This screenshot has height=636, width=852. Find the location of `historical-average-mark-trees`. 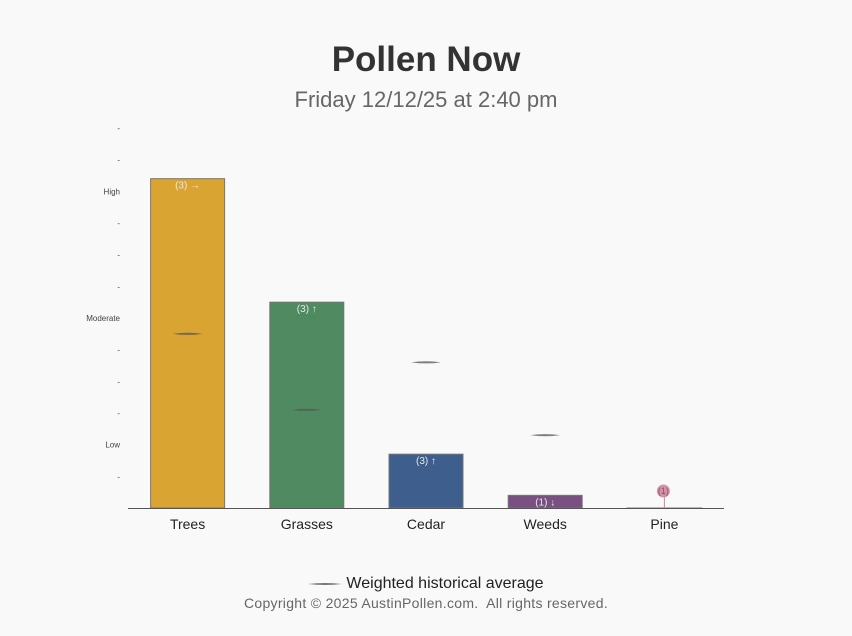

historical-average-mark-trees is located at coordinates (187, 333).